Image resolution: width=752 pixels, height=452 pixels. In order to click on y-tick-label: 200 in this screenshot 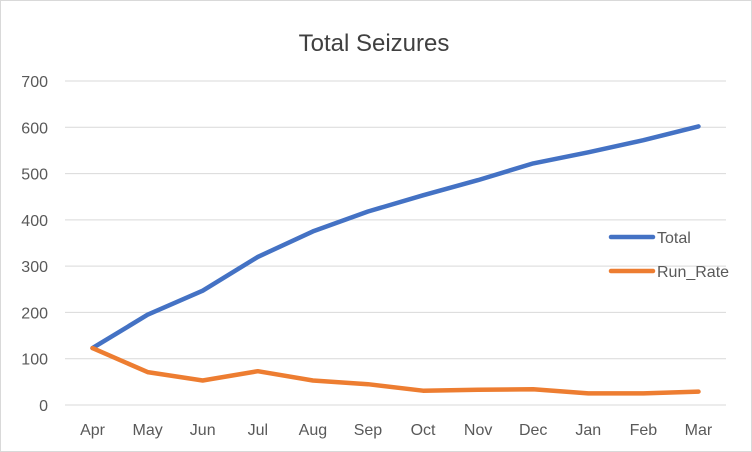, I will do `click(34, 313)`.